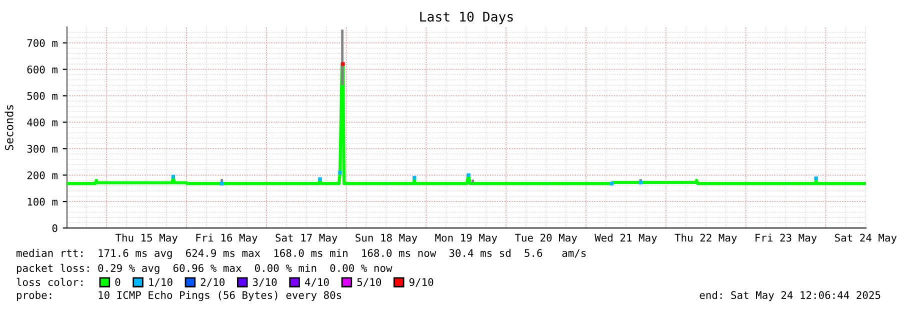  Describe the element at coordinates (466, 18) in the screenshot. I see `chart-title: Last 10 Days` at that location.